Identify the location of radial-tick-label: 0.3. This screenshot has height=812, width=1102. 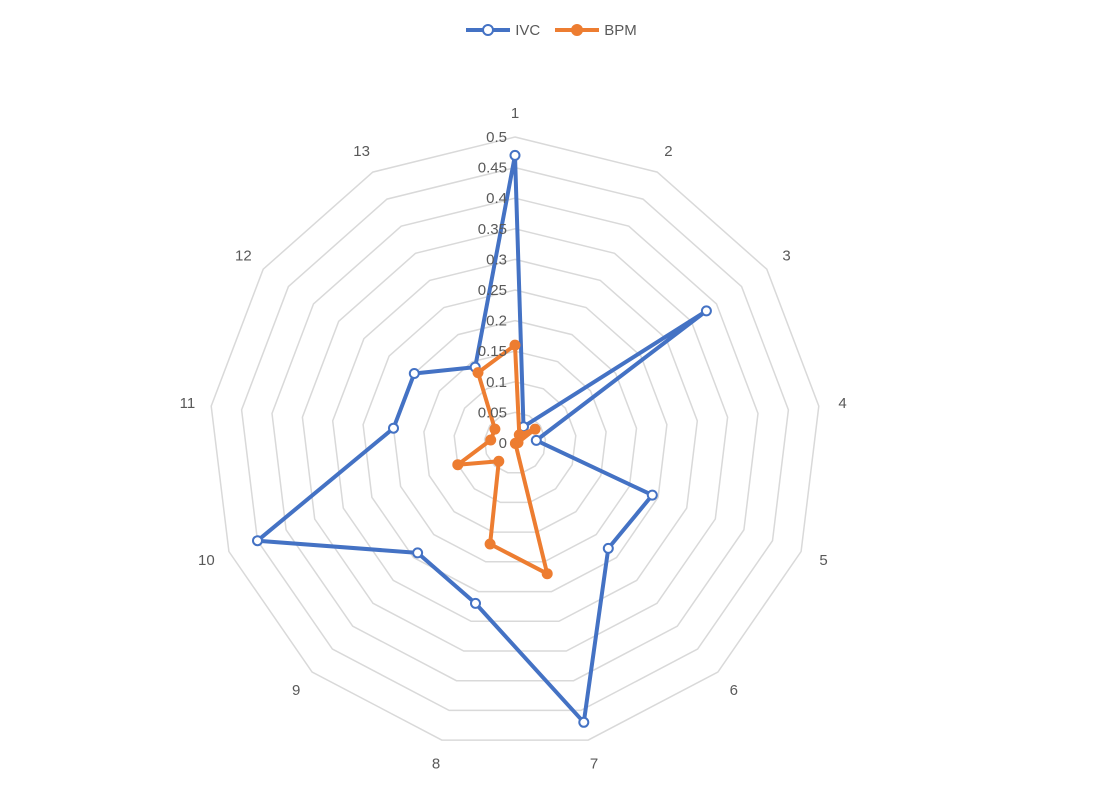
(496, 259).